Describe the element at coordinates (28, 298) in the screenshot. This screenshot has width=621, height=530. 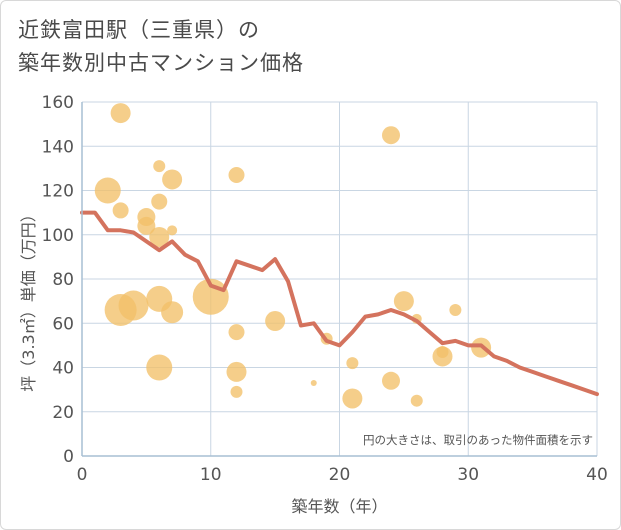
I see `y-axis-label: 坪（3.3㎡）単価（万円）` at that location.